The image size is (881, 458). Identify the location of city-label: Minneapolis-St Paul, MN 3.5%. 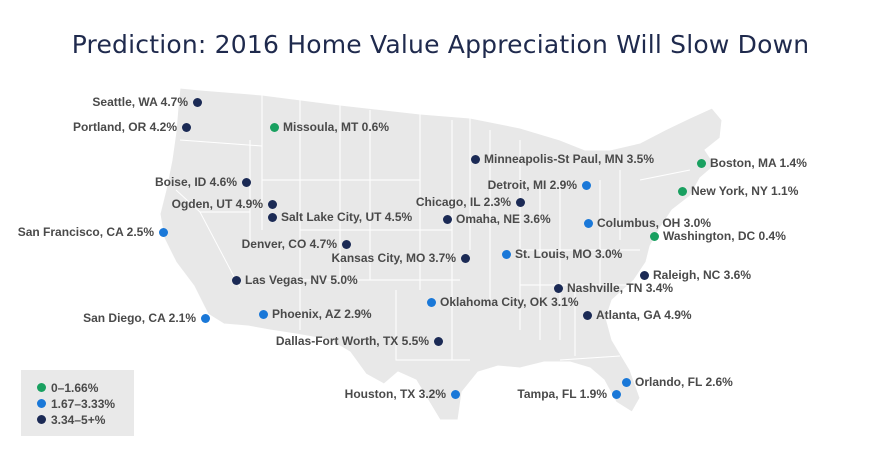
(569, 159).